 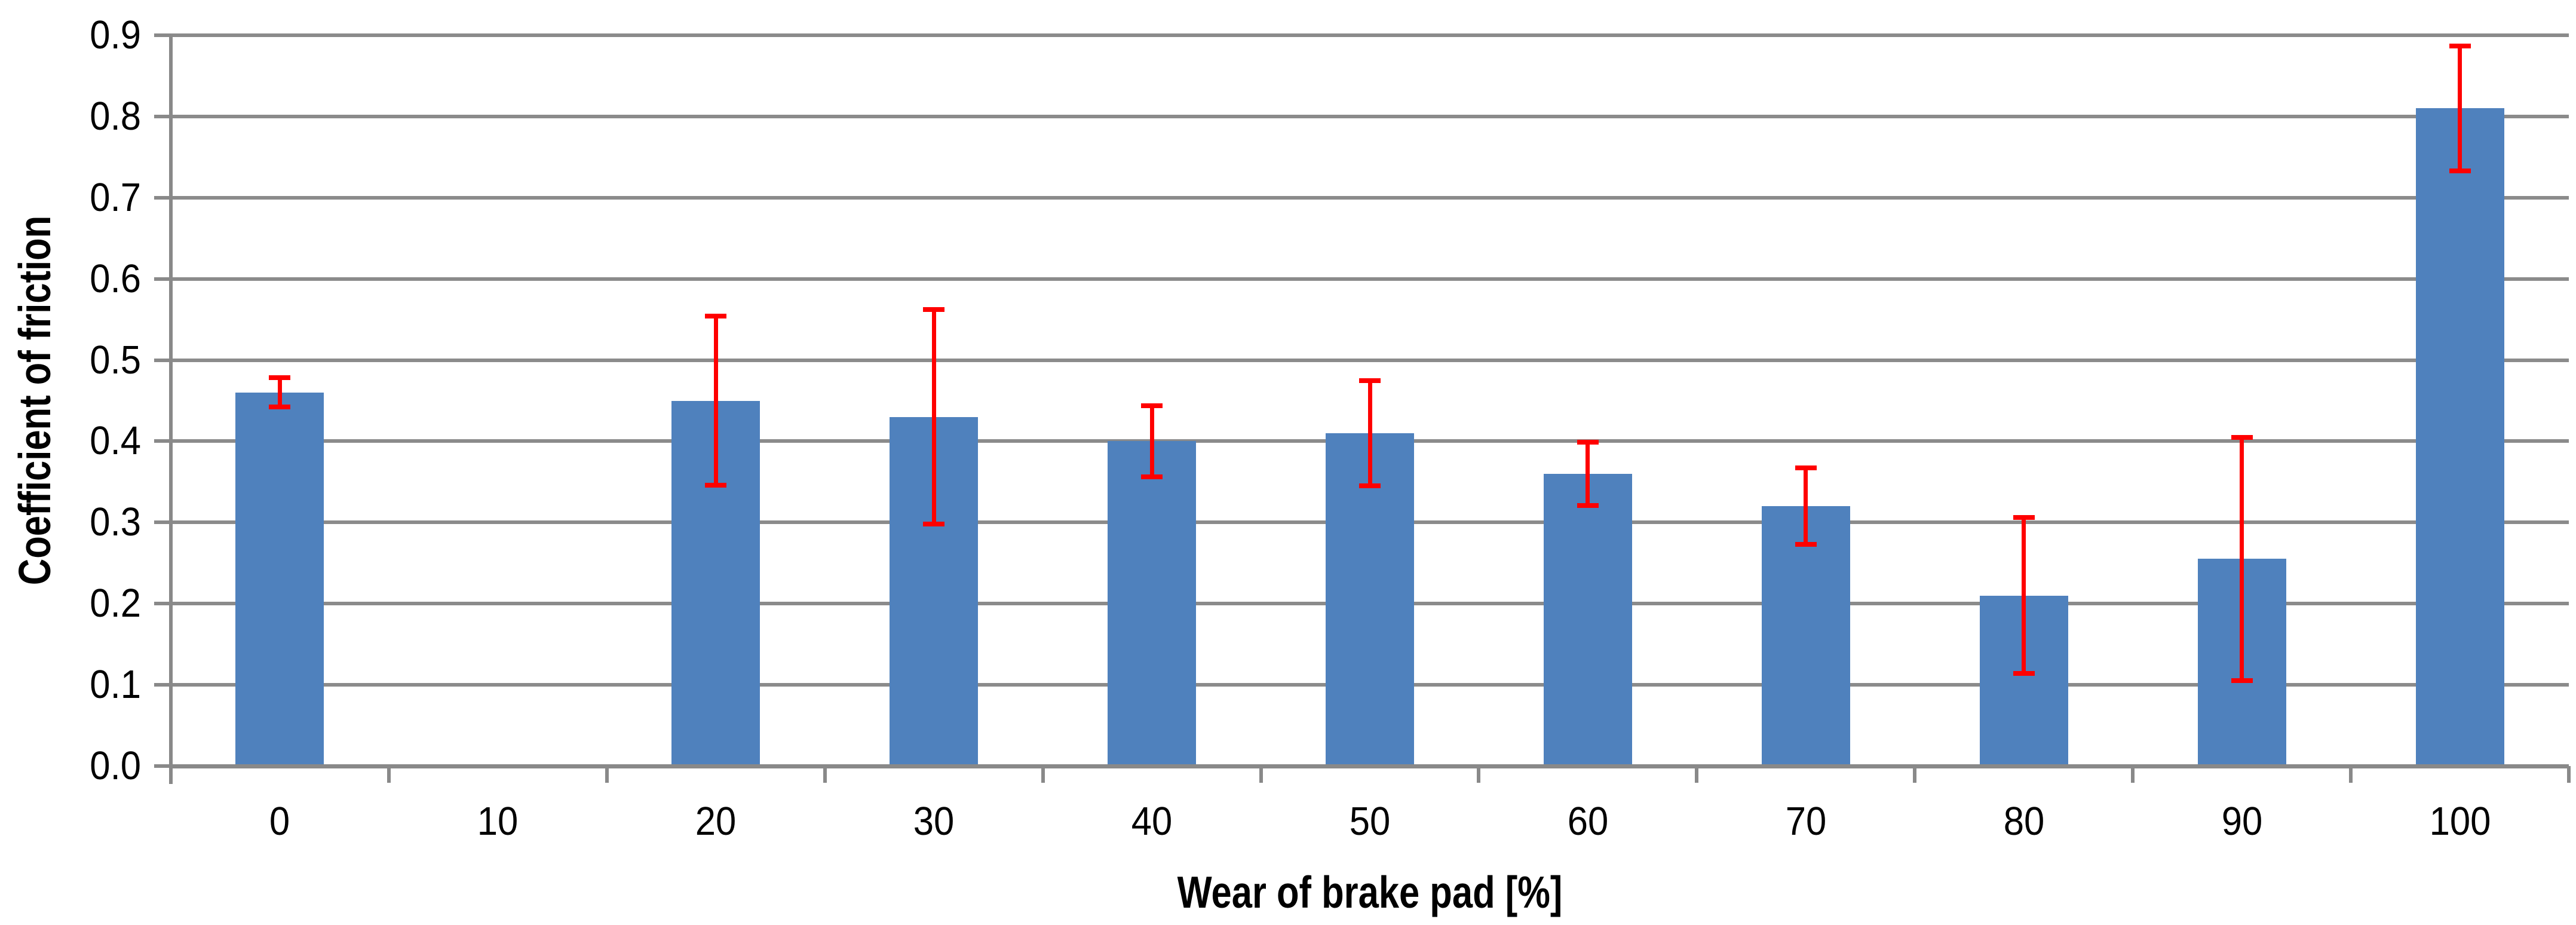 I want to click on y-tick-label: 0.4, so click(x=116, y=441).